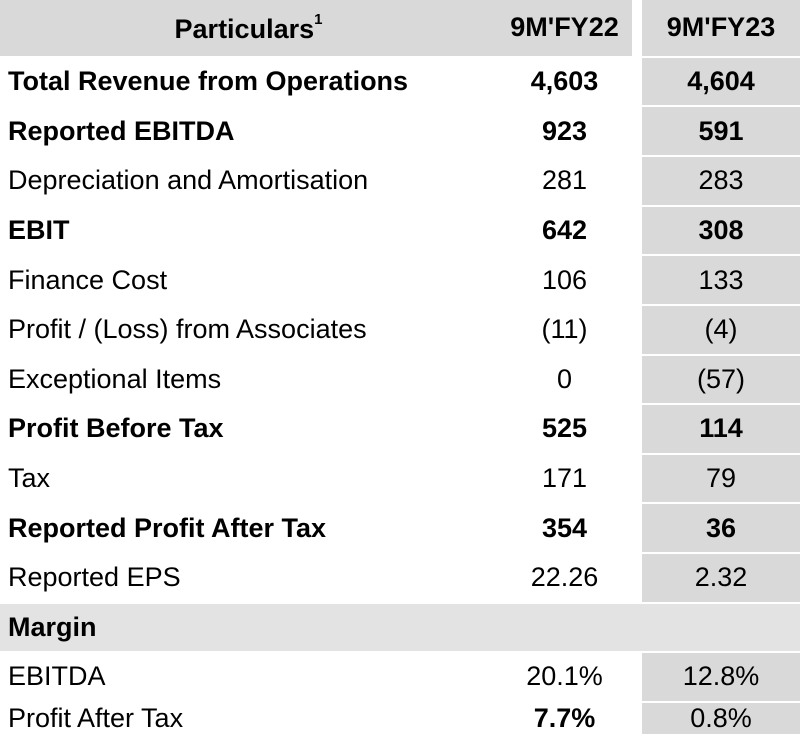 The image size is (800, 736). Describe the element at coordinates (564, 480) in the screenshot. I see `cell-9mfy22: 171` at that location.